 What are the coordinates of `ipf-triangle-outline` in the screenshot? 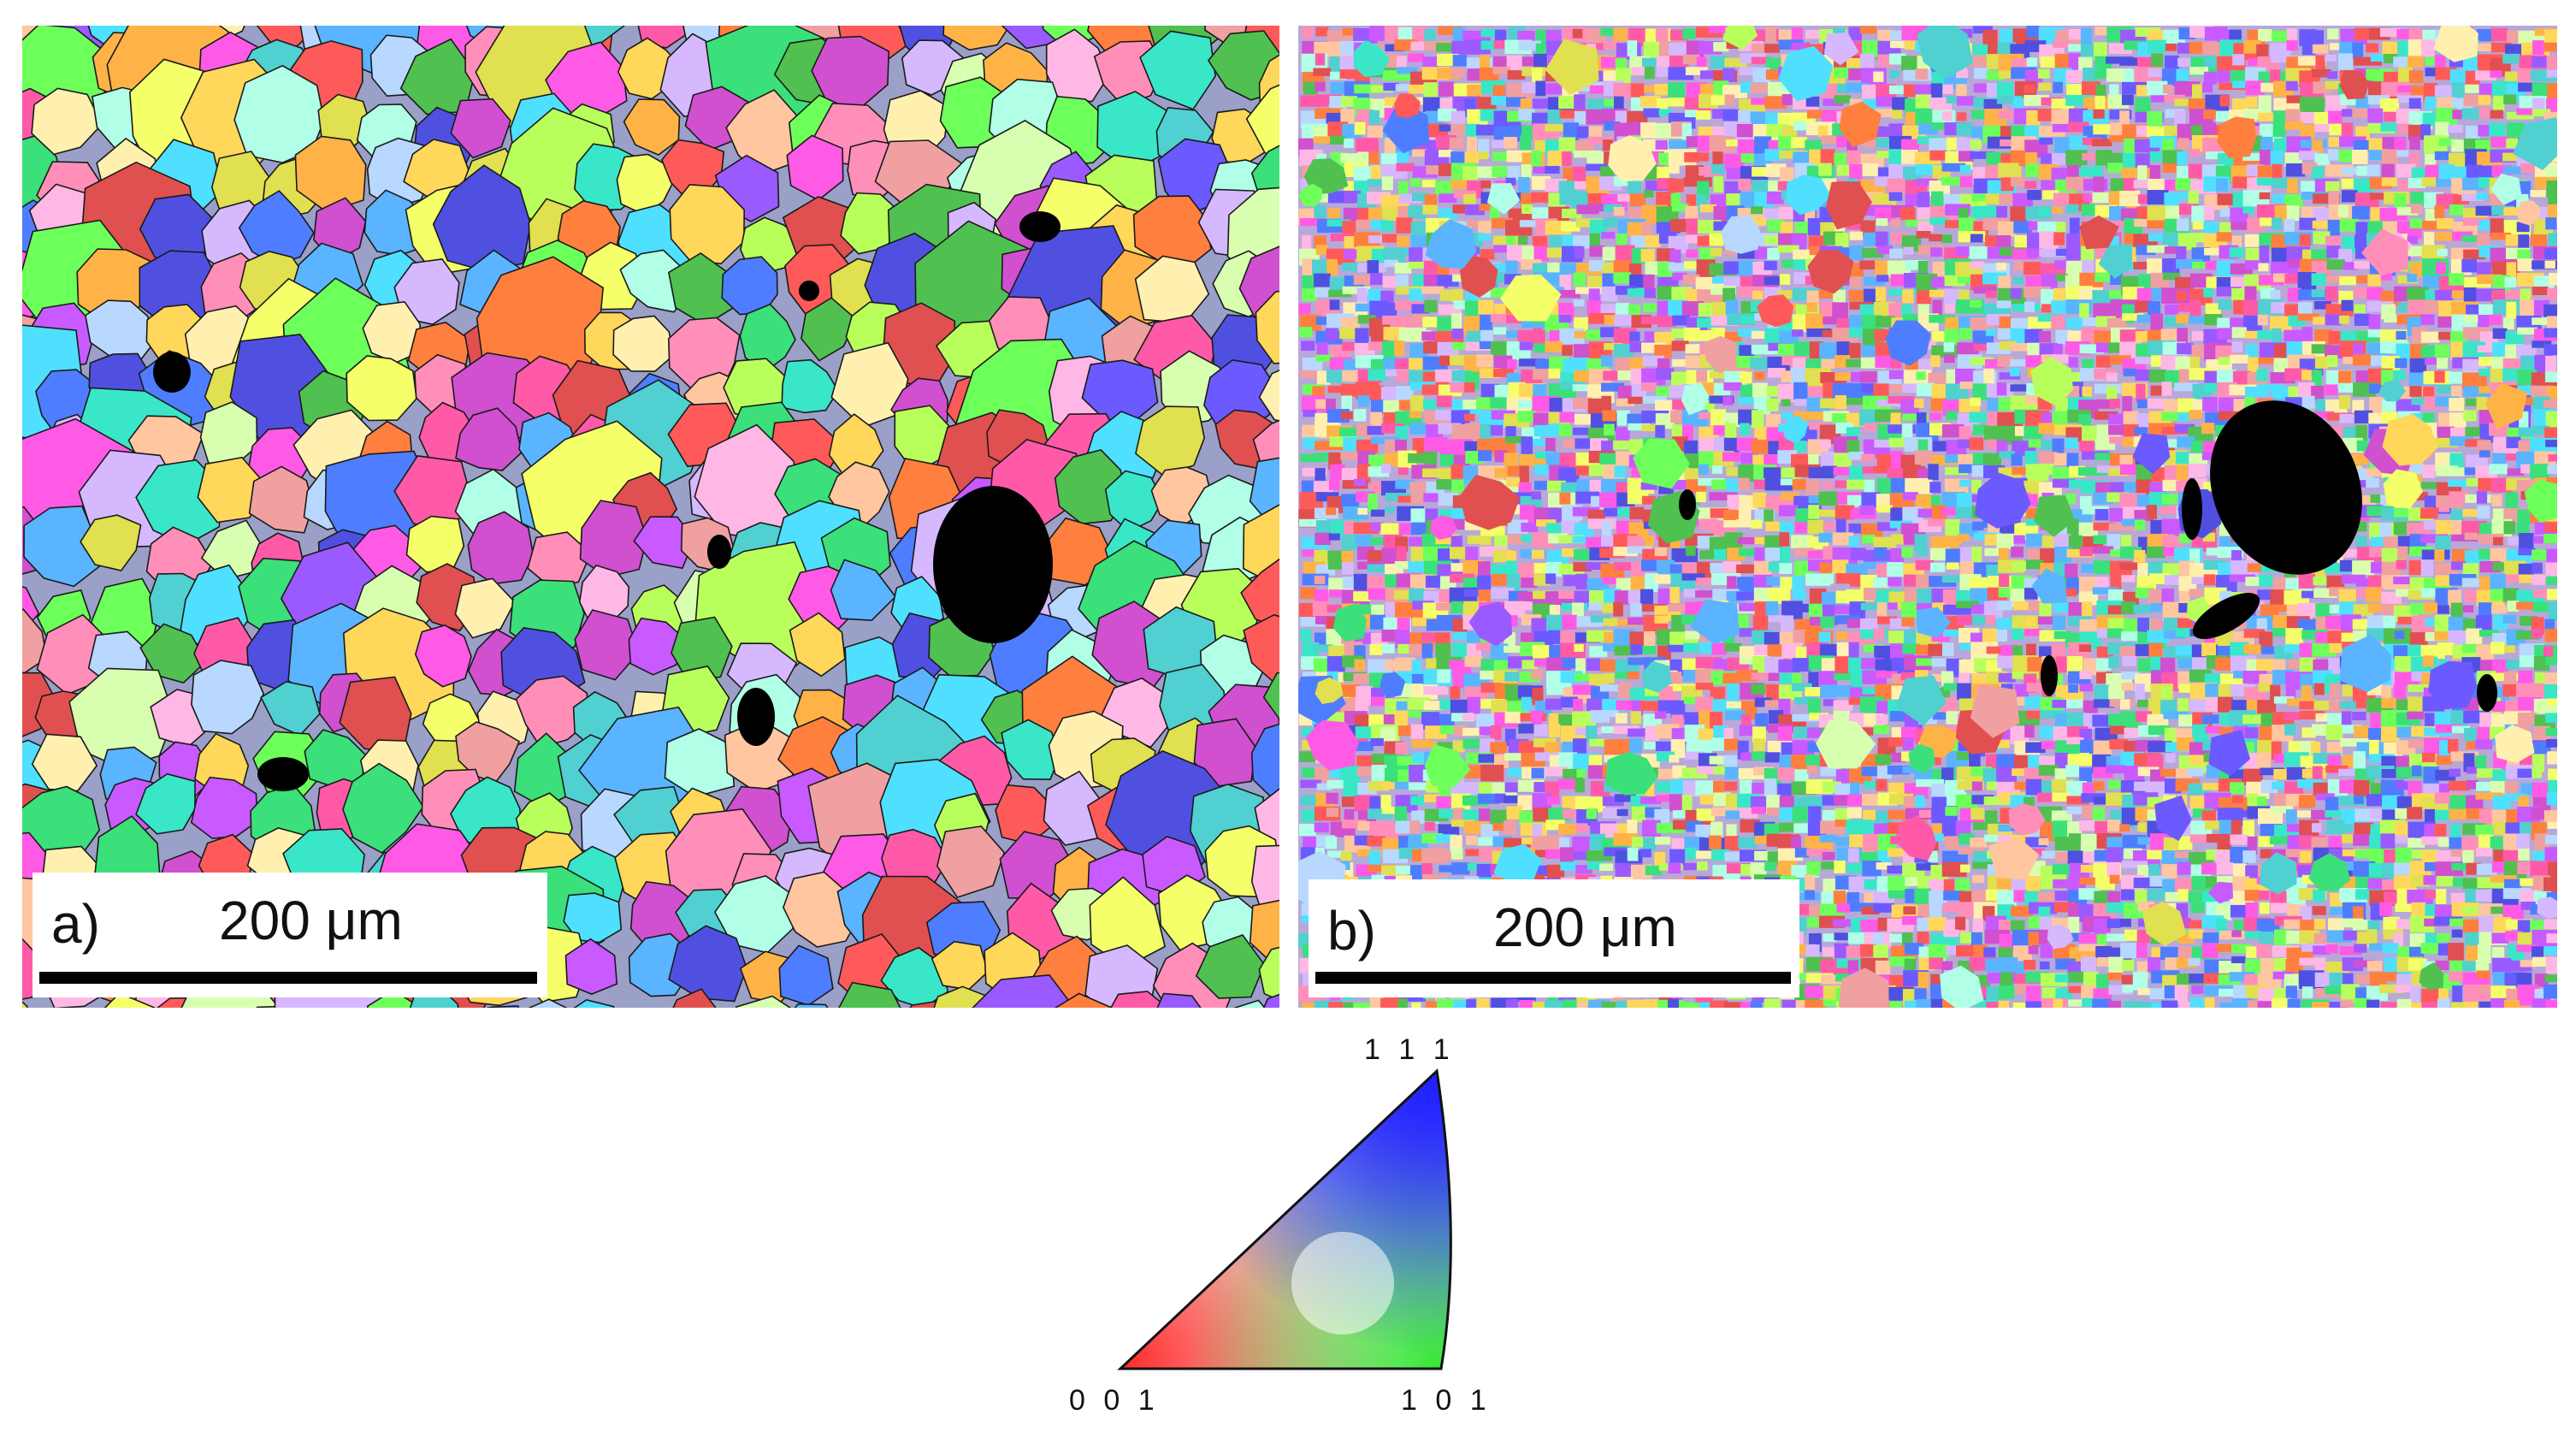 It's located at (1284, 1219).